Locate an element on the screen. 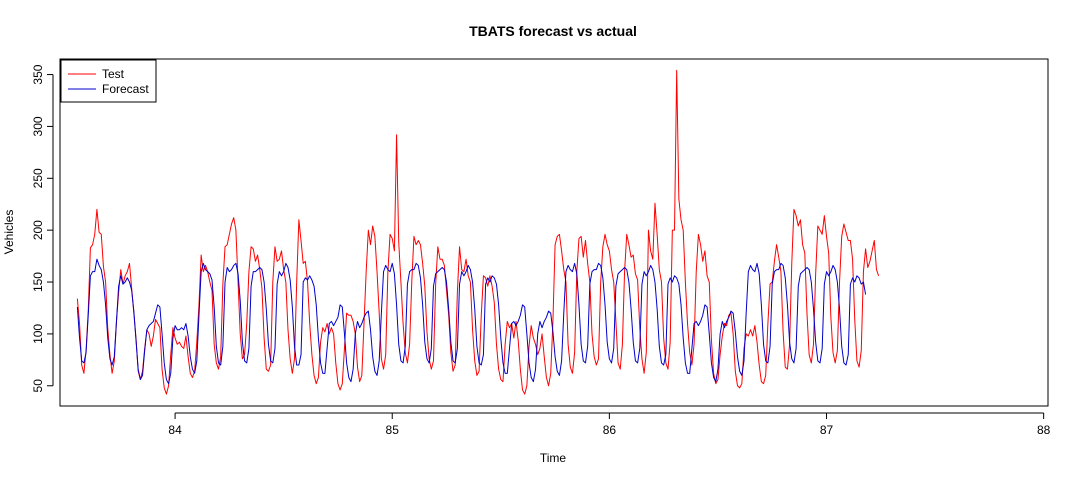 The width and height of the screenshot is (1080, 480). y-axis-label: Vehicles is located at coordinates (9, 232).